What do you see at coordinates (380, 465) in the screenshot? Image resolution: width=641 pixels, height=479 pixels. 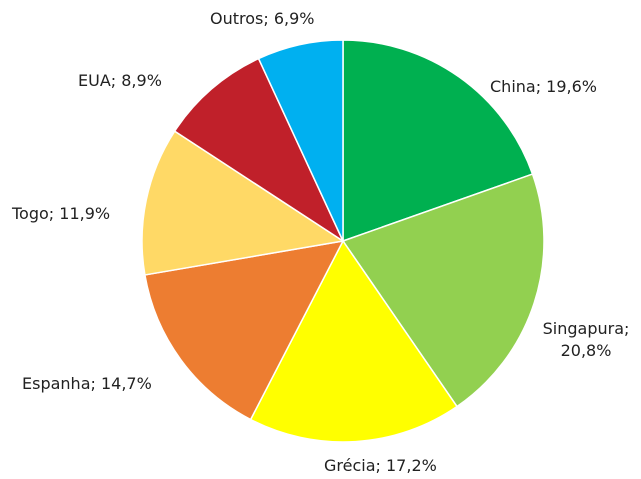 I see `slice-label: Grécia; 17,2%` at bounding box center [380, 465].